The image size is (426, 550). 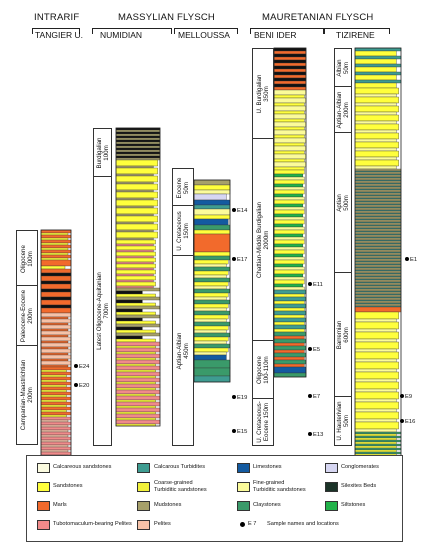 What do you see at coordinates (314, 350) in the screenshot?
I see `sample-e5: E5` at bounding box center [314, 350].